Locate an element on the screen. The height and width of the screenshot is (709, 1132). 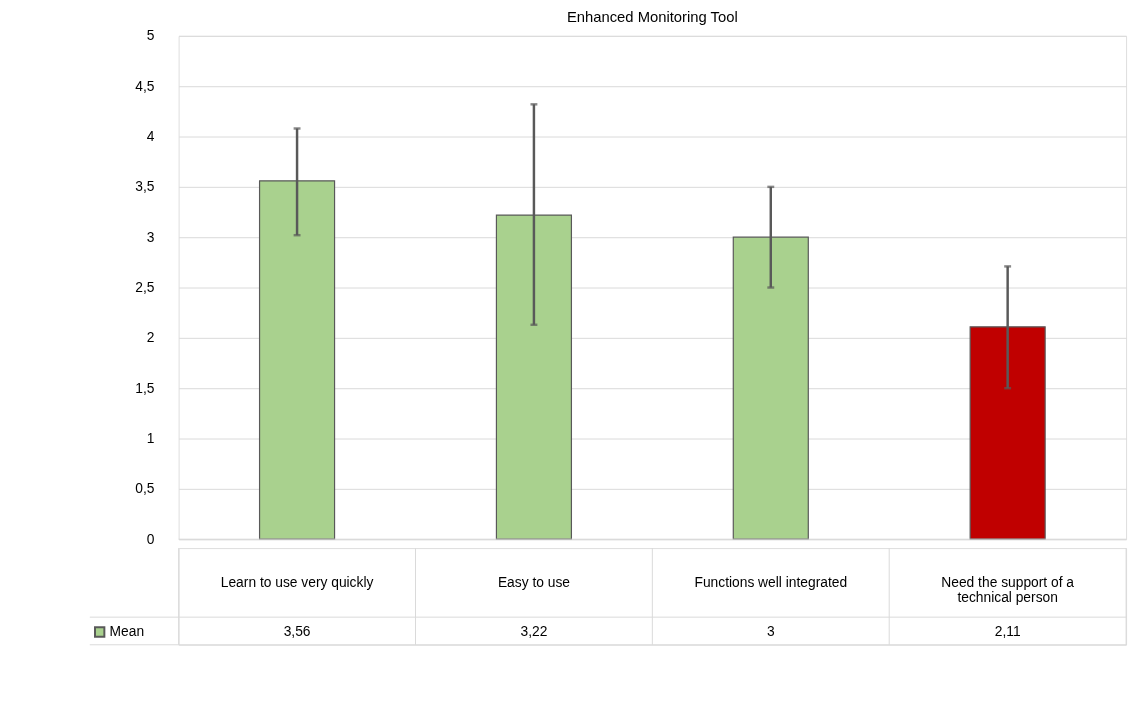
legend-label: Mean is located at coordinates (127, 630).